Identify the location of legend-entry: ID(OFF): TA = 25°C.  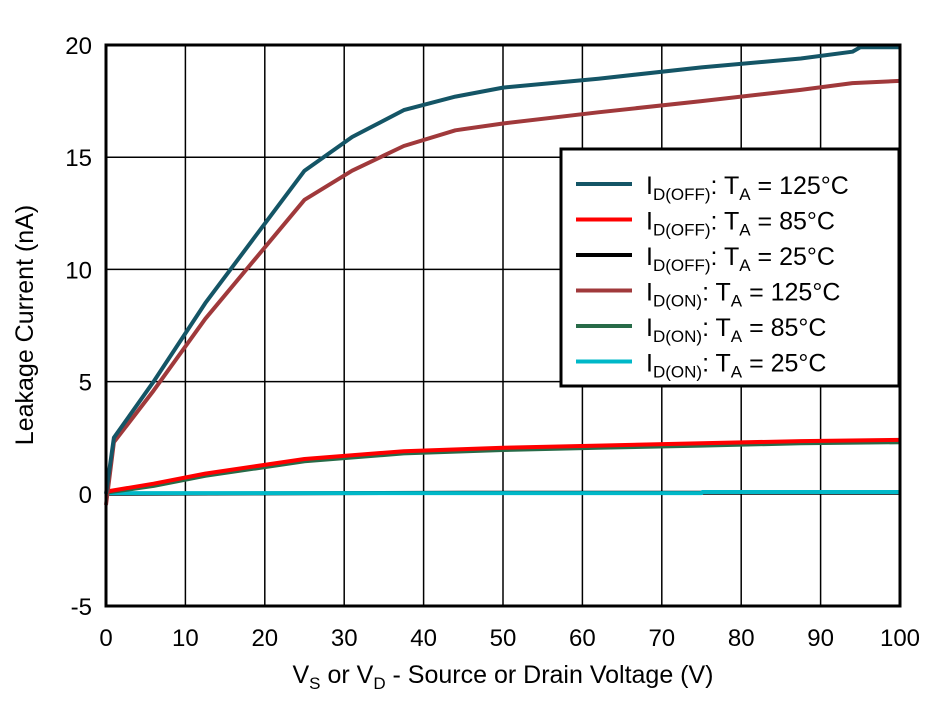
(740, 259).